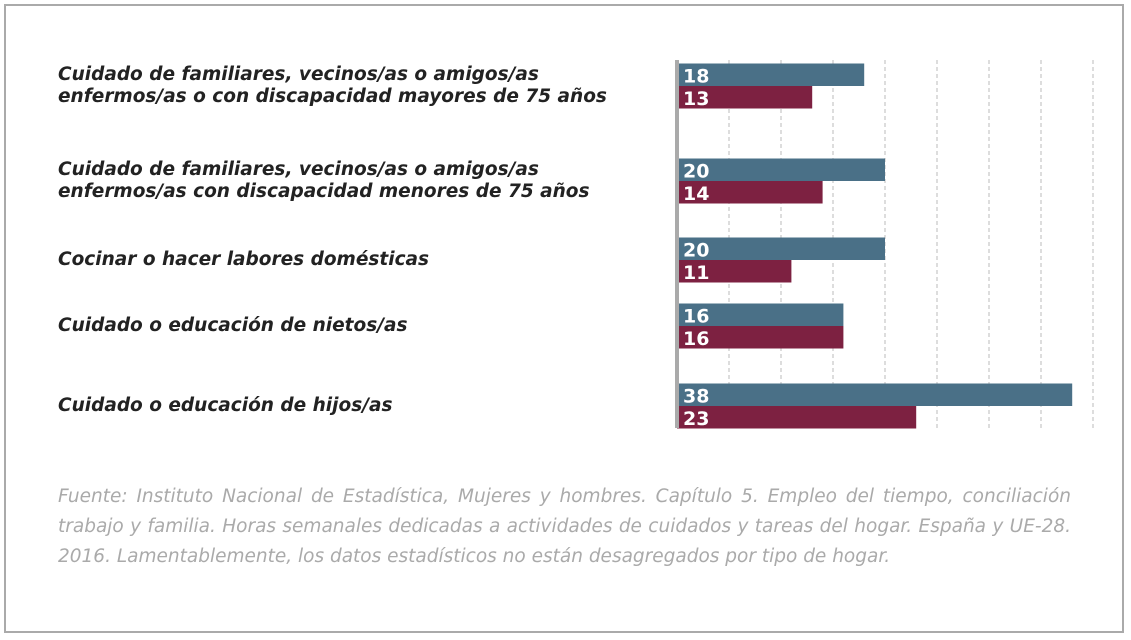 The height and width of the screenshot is (640, 1131). Describe the element at coordinates (696, 419) in the screenshot. I see `value-label: 23` at that location.